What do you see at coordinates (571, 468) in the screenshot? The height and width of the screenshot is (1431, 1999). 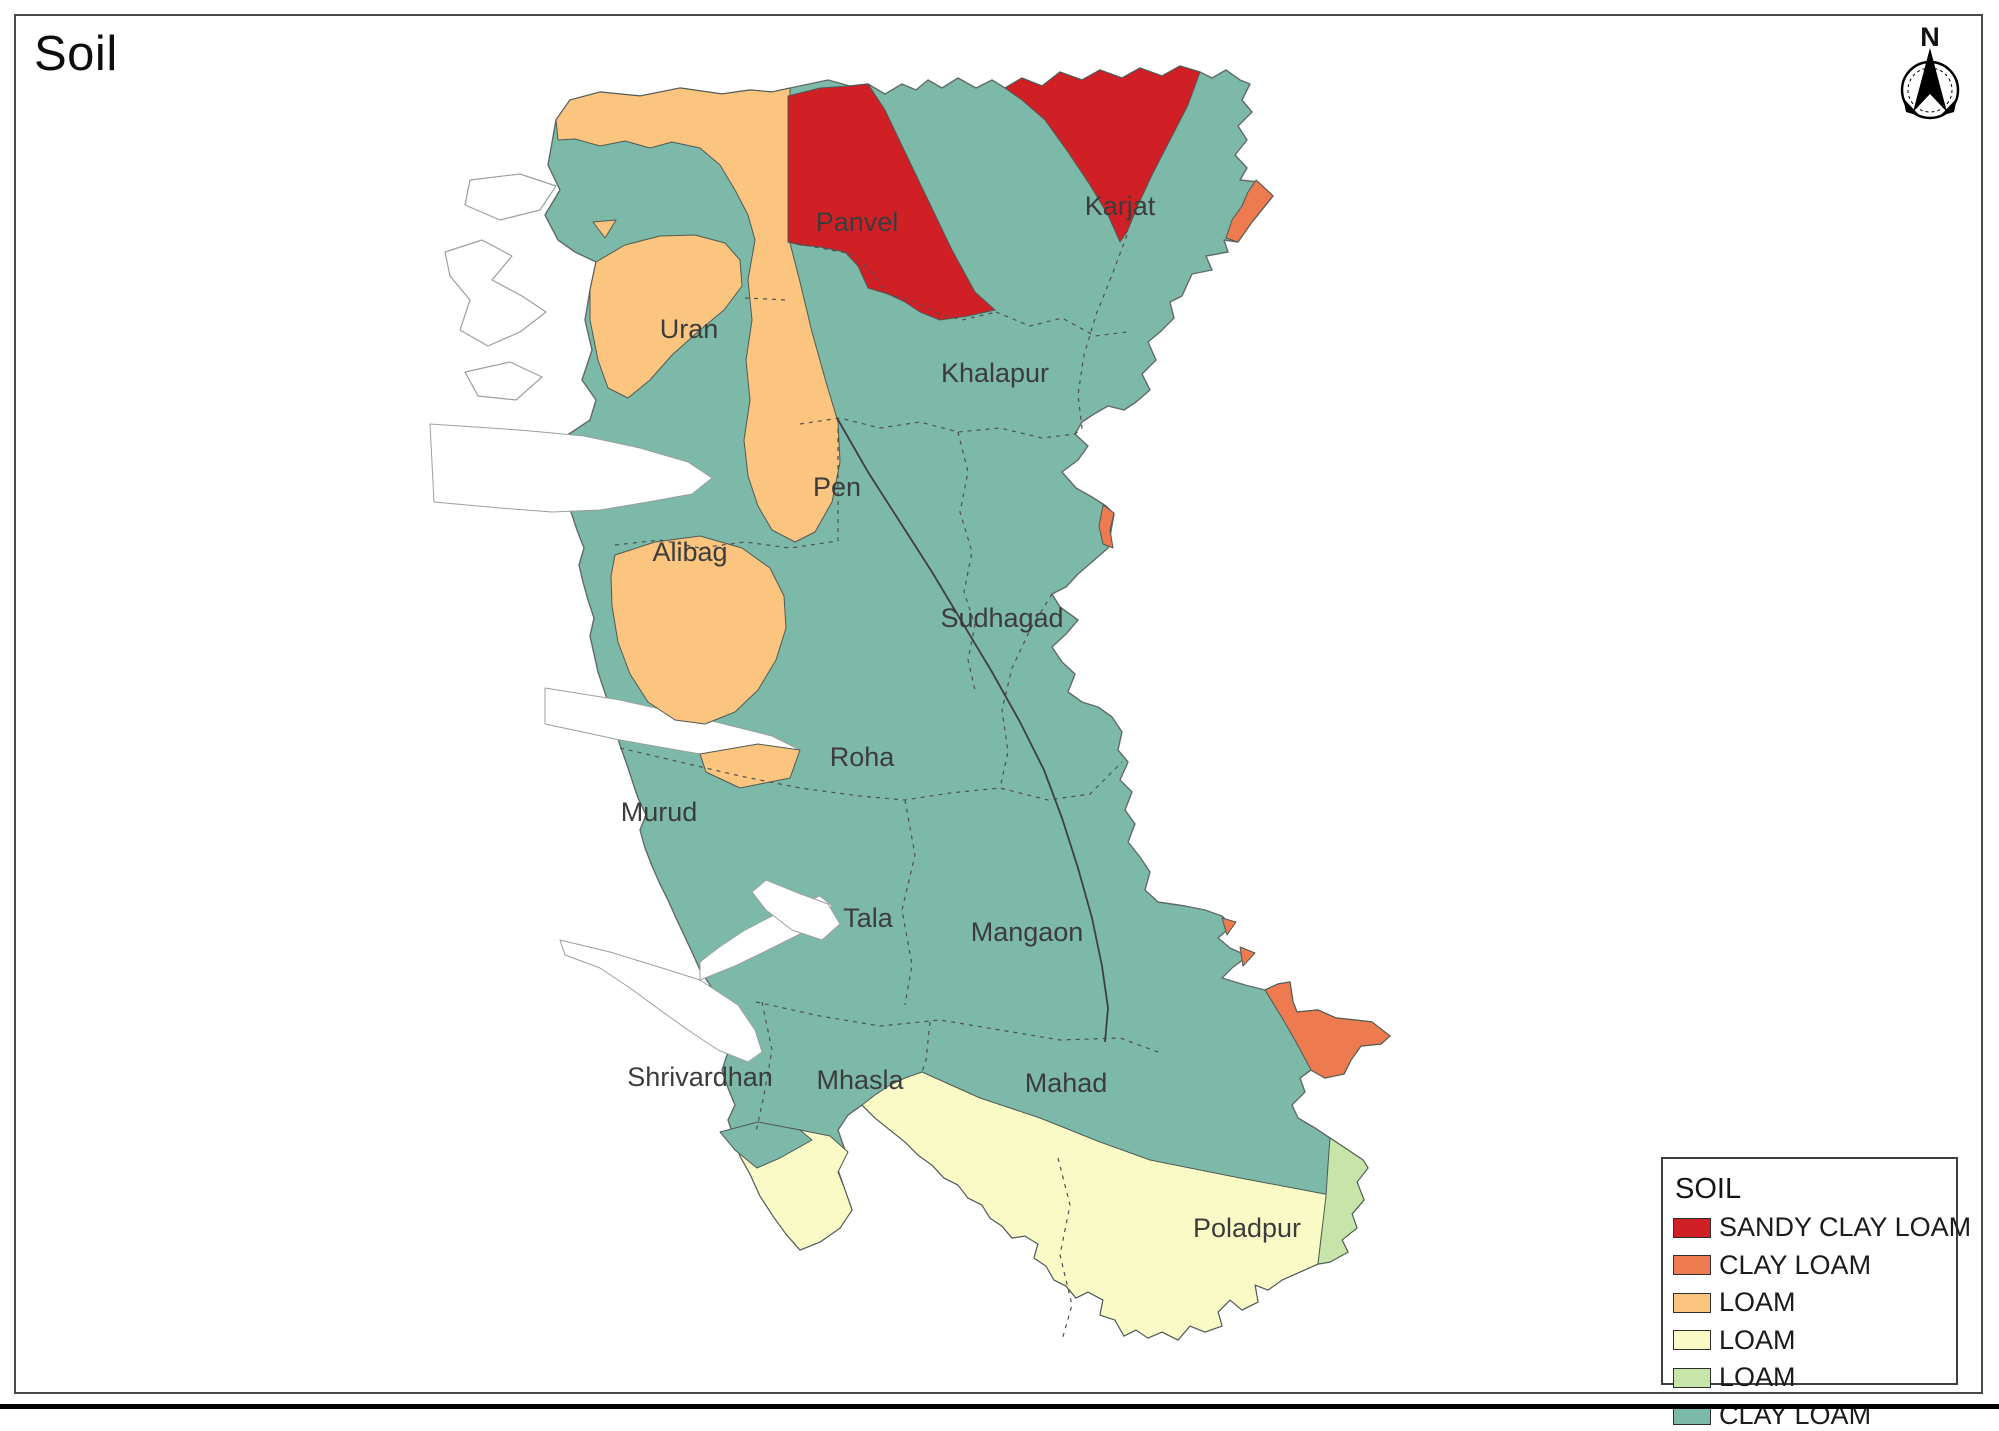 I see `dharamtar-creek` at bounding box center [571, 468].